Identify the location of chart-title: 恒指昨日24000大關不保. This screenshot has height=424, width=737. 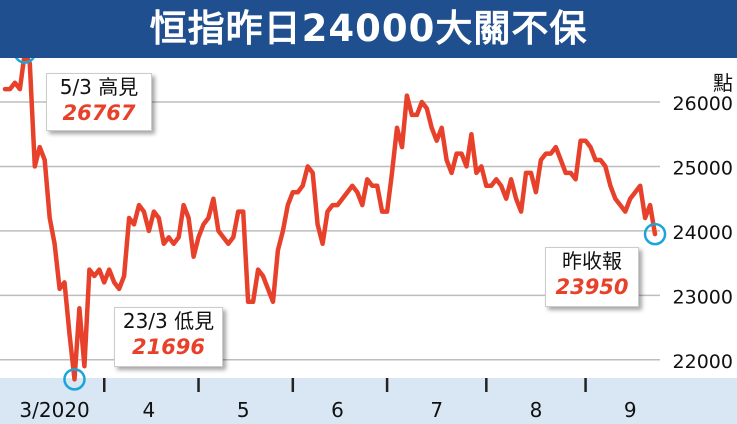
(368, 28).